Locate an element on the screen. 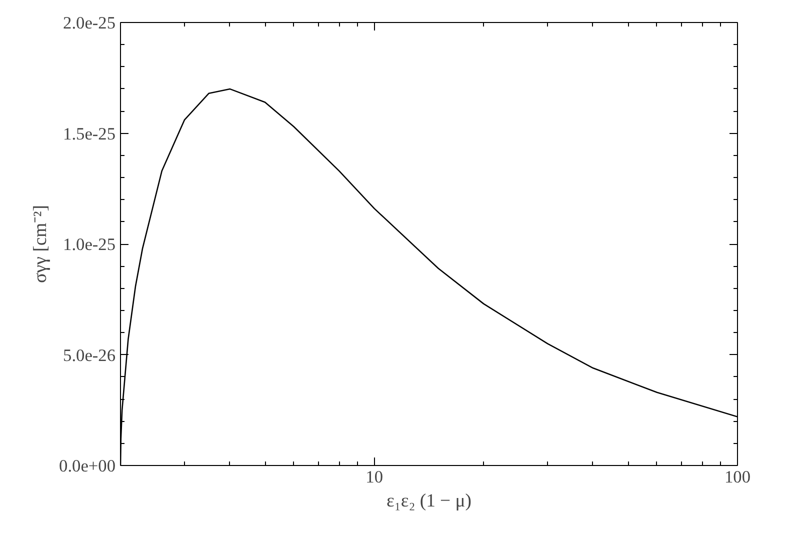 This screenshot has width=792, height=535. y-axis-title: σγγ [cm⁻²] is located at coordinates (41, 244).